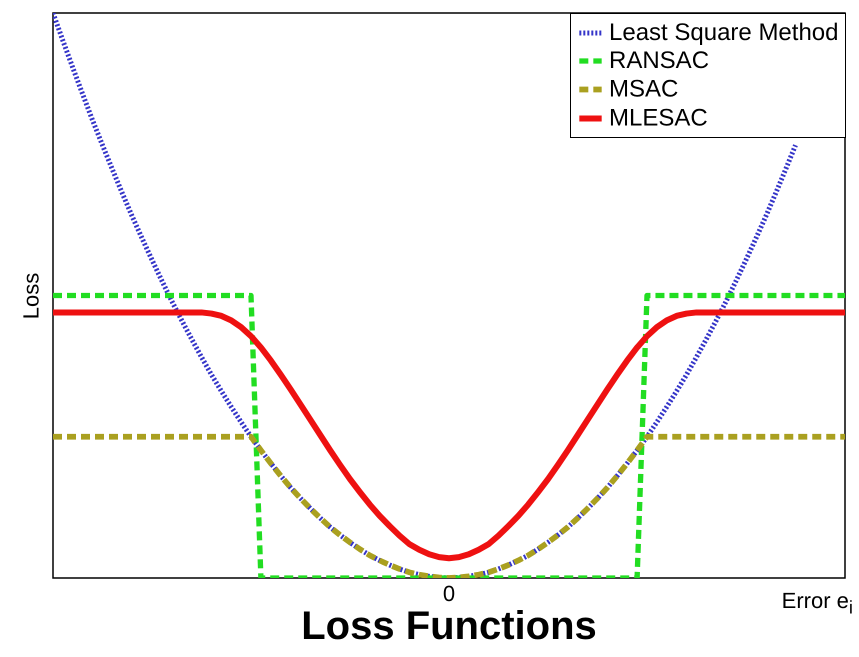 This screenshot has width=859, height=657. What do you see at coordinates (449, 626) in the screenshot?
I see `text: Loss Functions` at bounding box center [449, 626].